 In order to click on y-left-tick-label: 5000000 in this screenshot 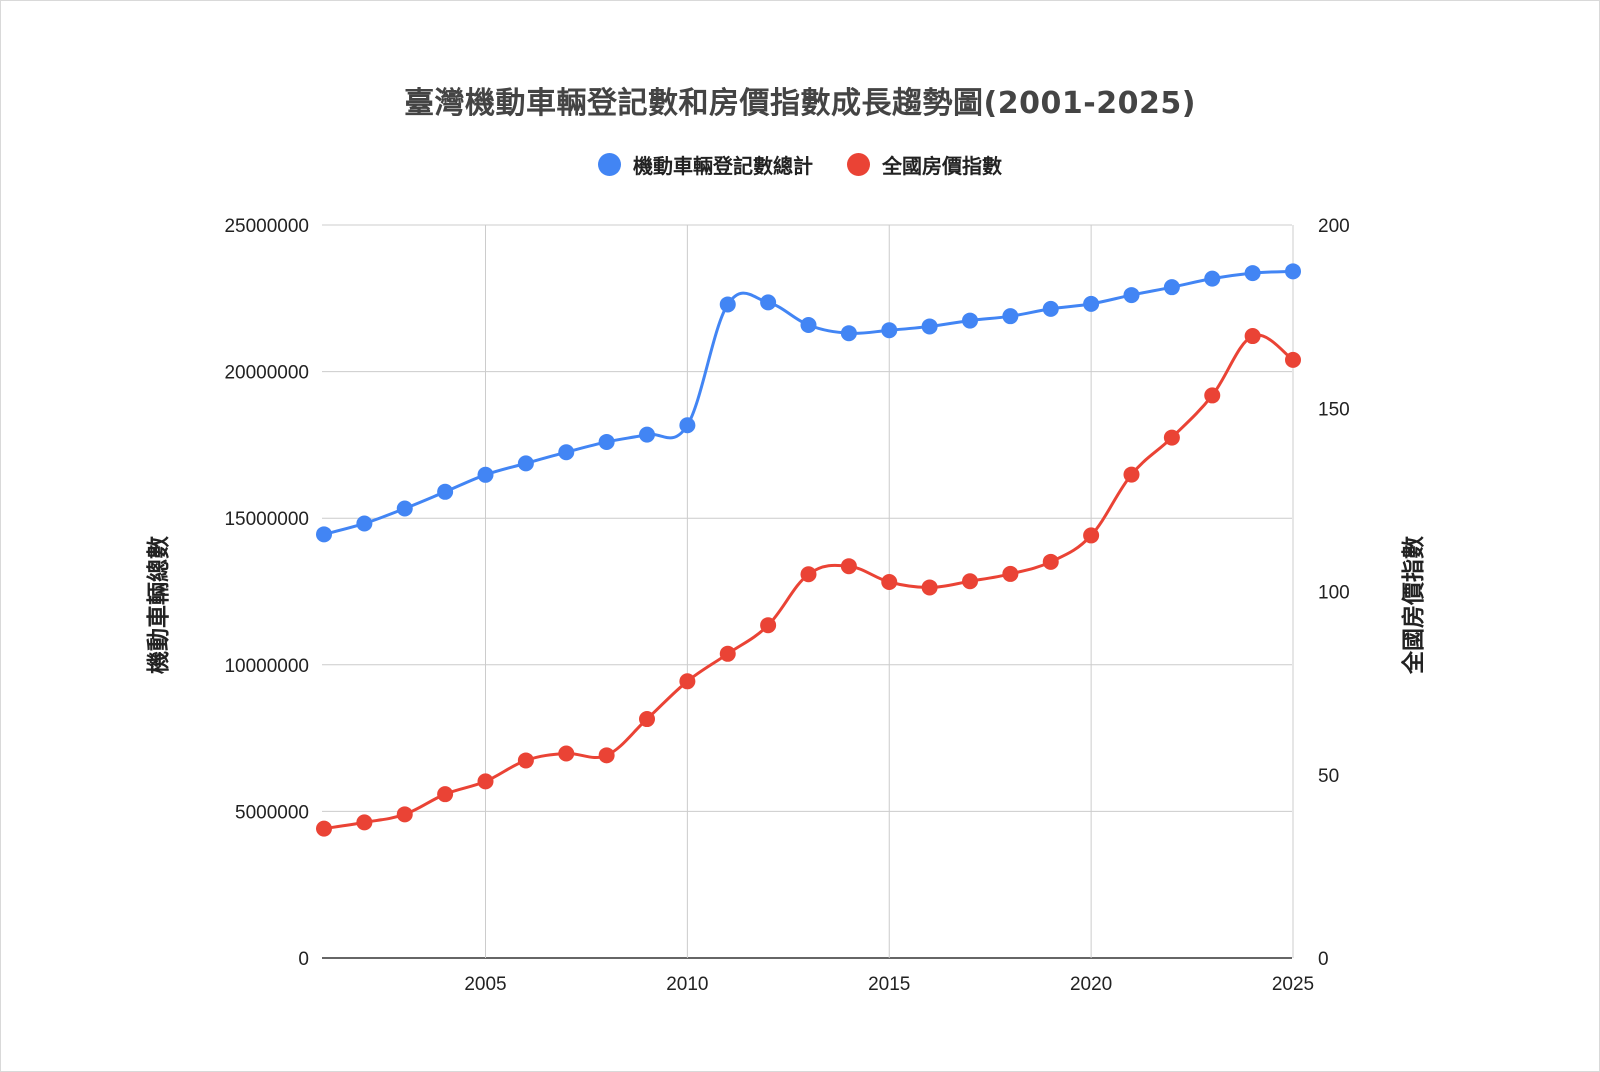, I will do `click(272, 812)`.